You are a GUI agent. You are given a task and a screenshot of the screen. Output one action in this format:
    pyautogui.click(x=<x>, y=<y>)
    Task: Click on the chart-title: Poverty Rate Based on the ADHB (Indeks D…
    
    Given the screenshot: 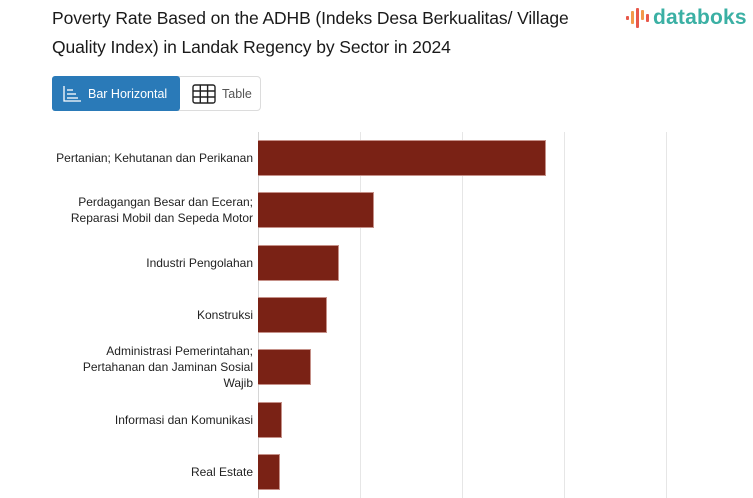 What is the action you would take?
    pyautogui.click(x=310, y=32)
    